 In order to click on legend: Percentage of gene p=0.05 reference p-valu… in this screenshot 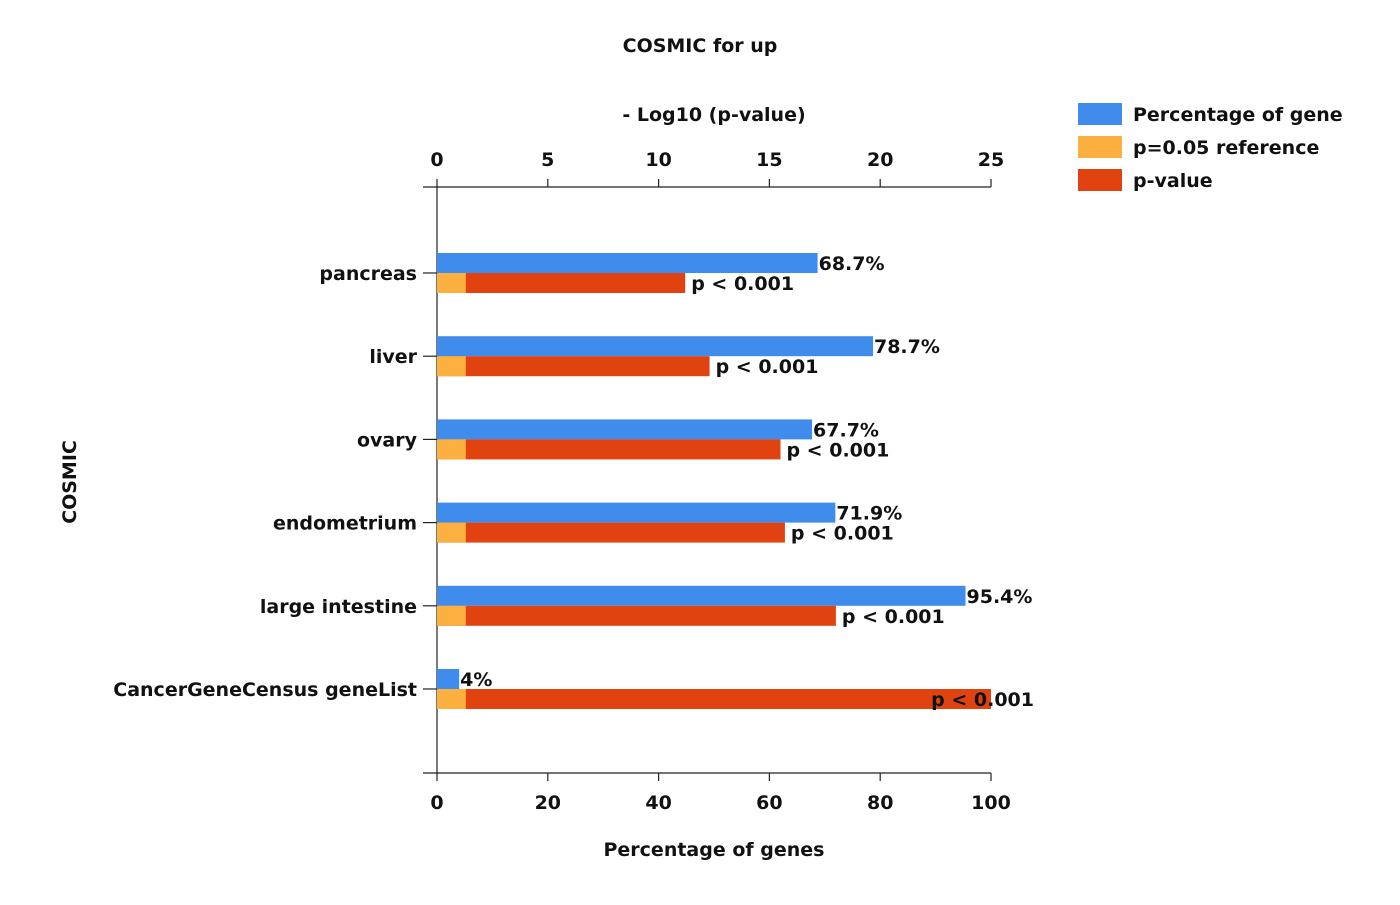, I will do `click(1210, 147)`.